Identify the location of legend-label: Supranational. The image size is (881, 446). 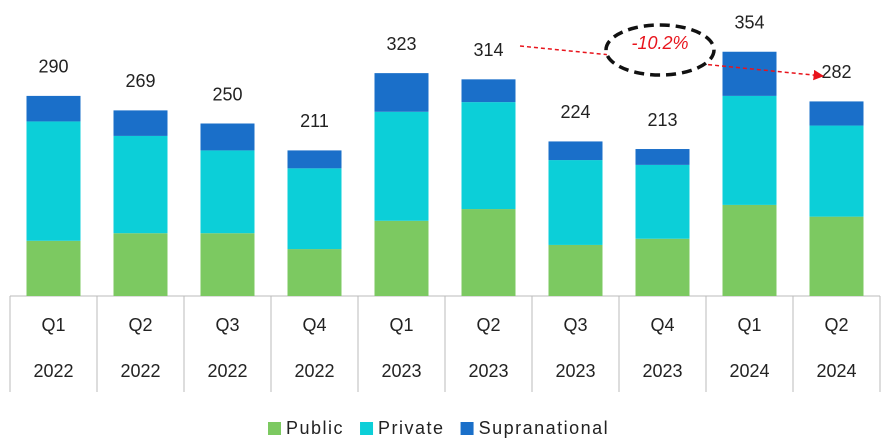
(544, 428).